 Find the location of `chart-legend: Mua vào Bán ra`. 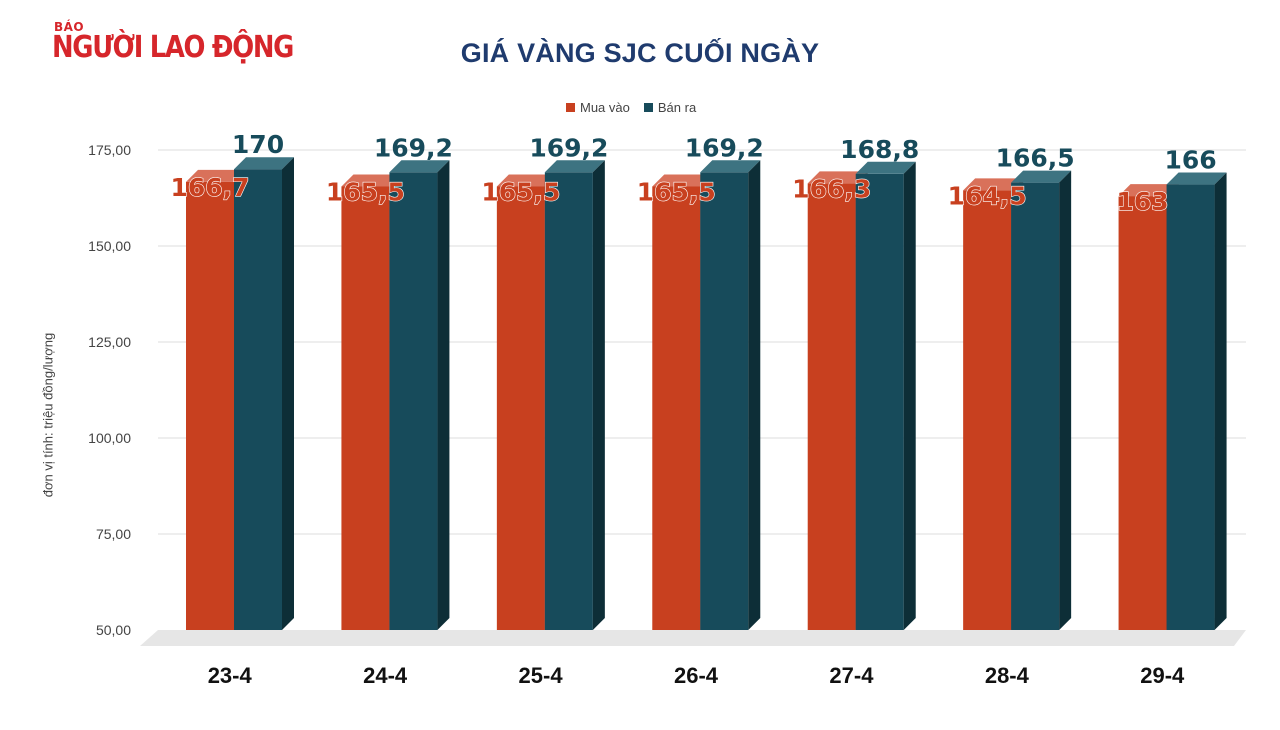

chart-legend: Mua vào Bán ra is located at coordinates (635, 107).